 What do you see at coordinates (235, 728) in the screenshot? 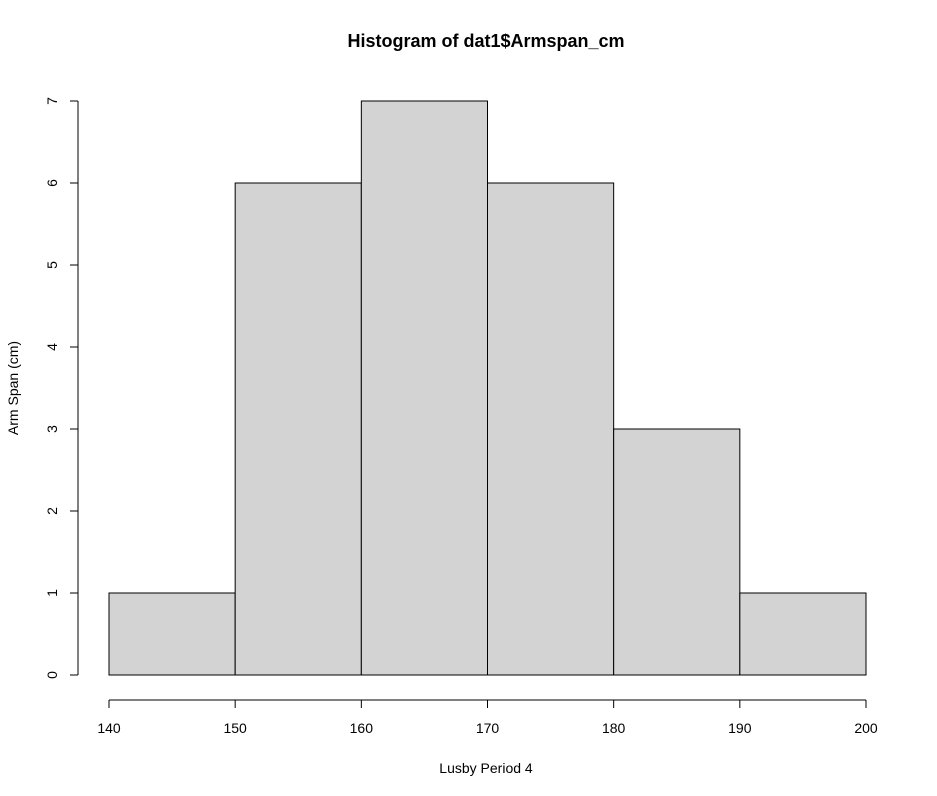
I see `x-tick-label: 150` at bounding box center [235, 728].